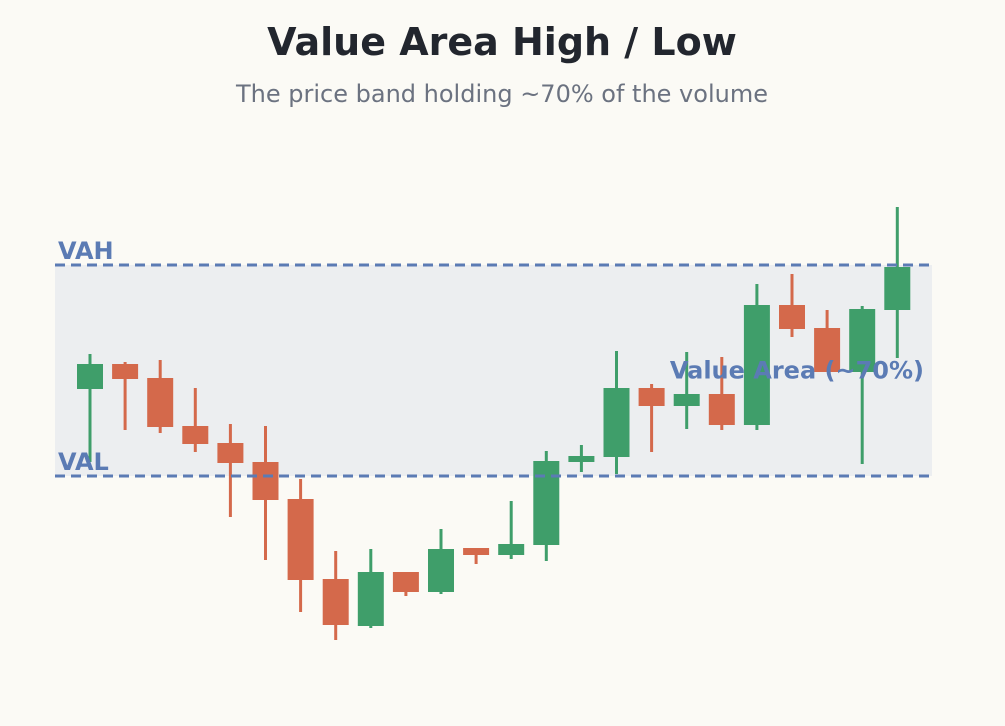 This screenshot has width=1005, height=726. What do you see at coordinates (86, 251) in the screenshot?
I see `vah-label: VAH` at bounding box center [86, 251].